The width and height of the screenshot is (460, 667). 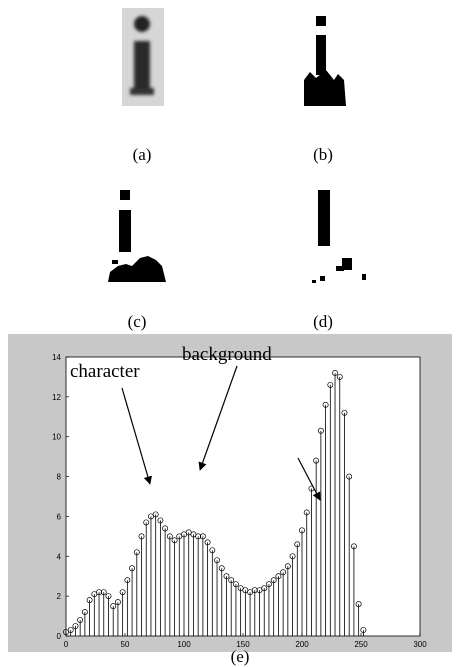 What do you see at coordinates (56, 437) in the screenshot?
I see `y-tick-label: 10` at bounding box center [56, 437].